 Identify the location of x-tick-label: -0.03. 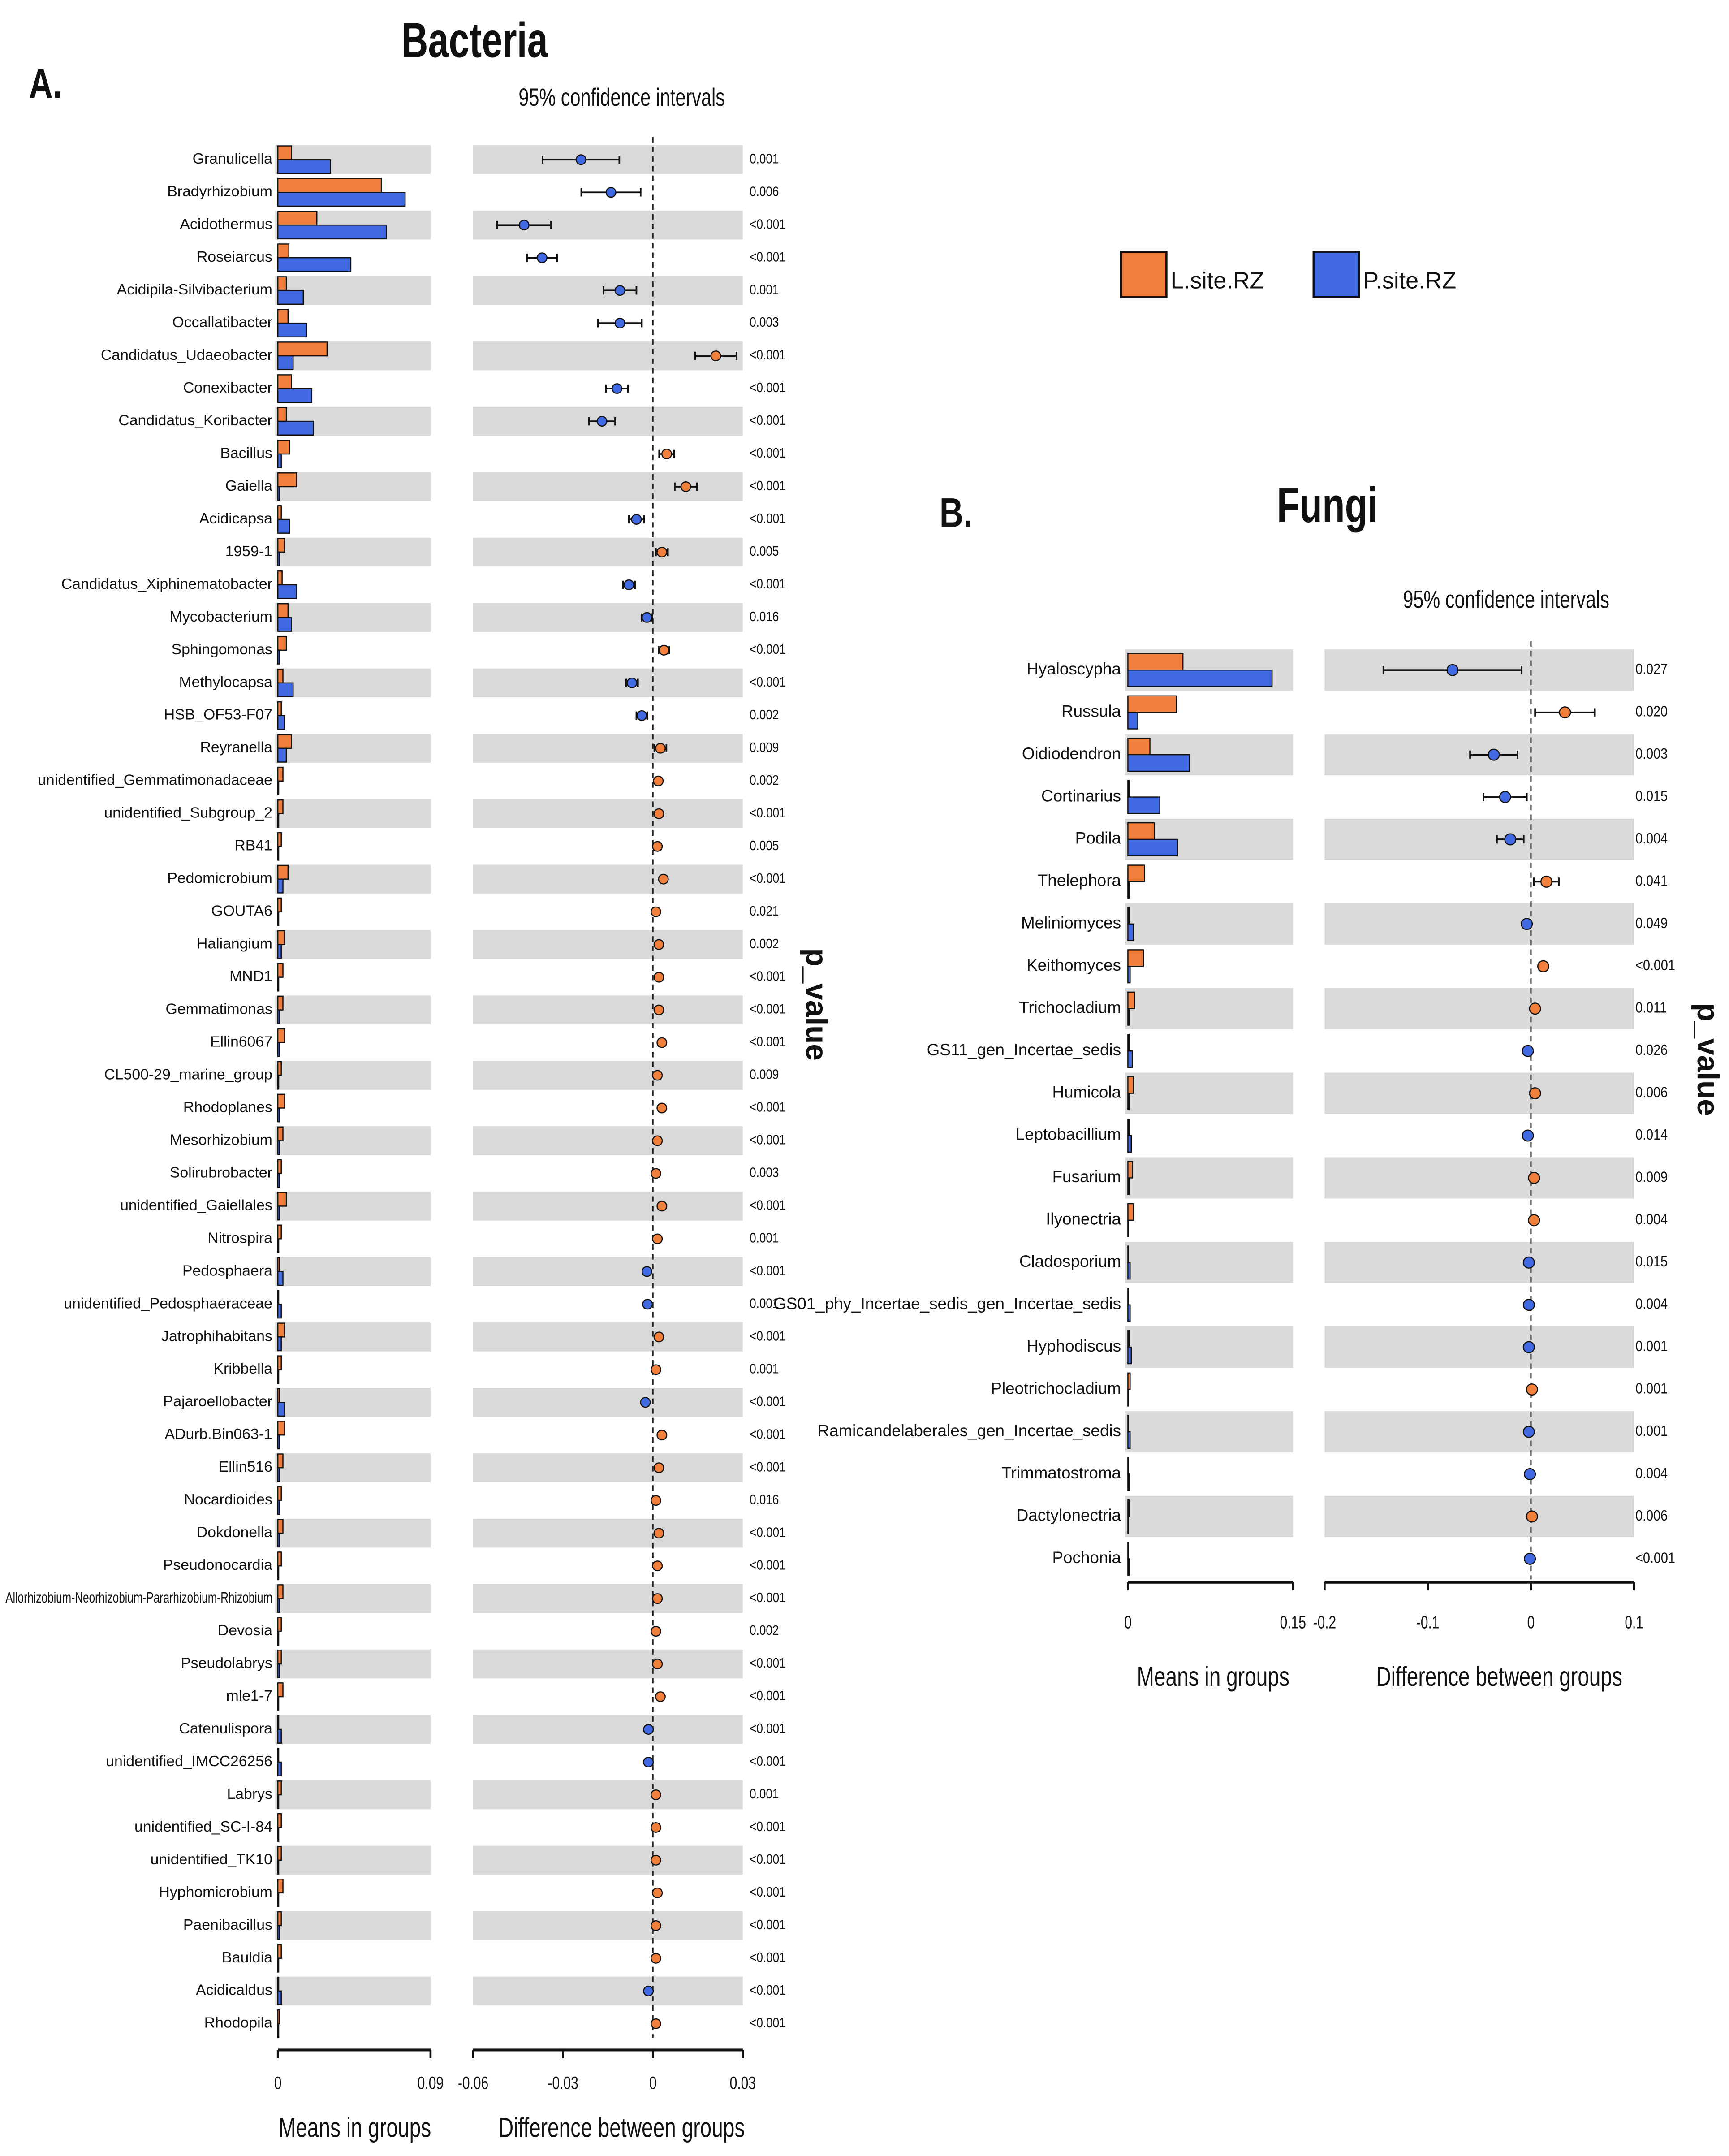
(563, 2083).